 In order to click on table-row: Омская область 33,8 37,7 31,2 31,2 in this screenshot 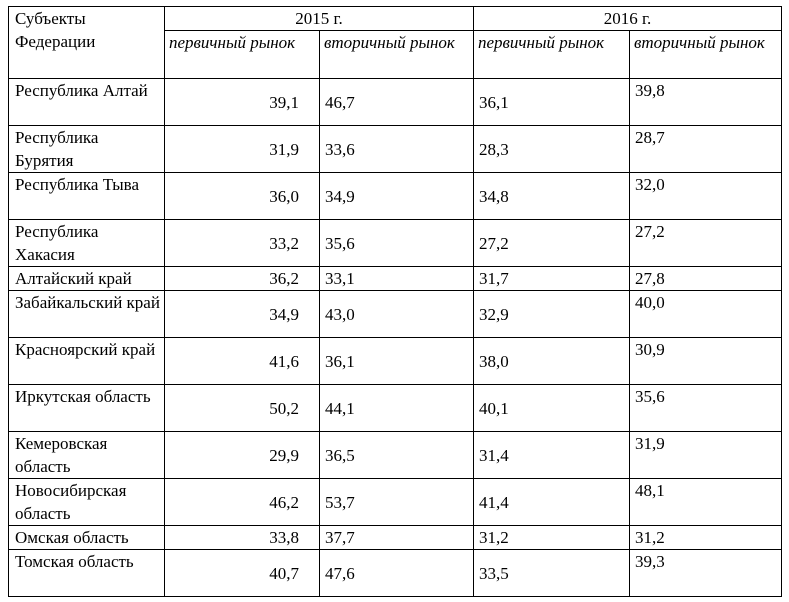, I will do `click(395, 537)`.